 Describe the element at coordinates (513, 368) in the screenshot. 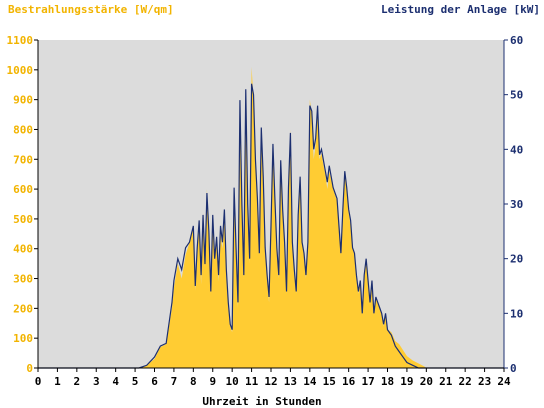

I see `y-right-tick-label: 0` at that location.